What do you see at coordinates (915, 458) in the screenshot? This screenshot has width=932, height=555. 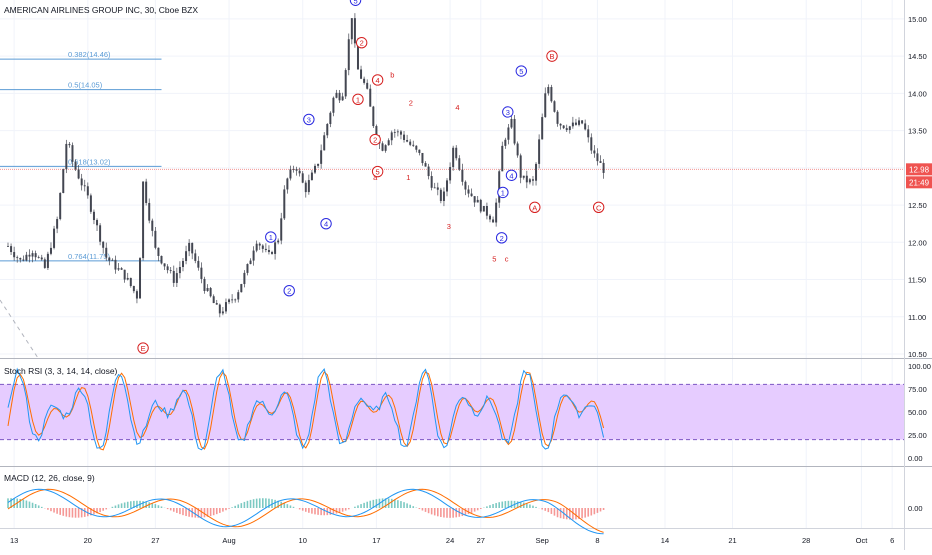 I see `stoch-rsi-tick-label: 0.00` at bounding box center [915, 458].